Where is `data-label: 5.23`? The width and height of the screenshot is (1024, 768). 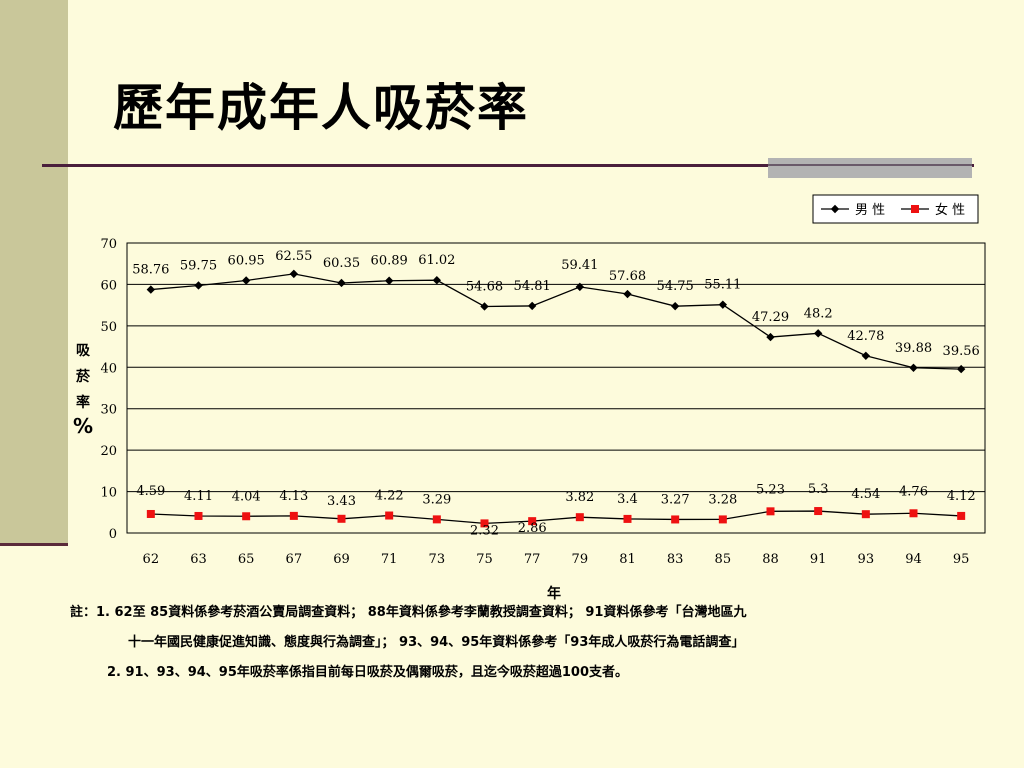 data-label: 5.23 is located at coordinates (770, 489).